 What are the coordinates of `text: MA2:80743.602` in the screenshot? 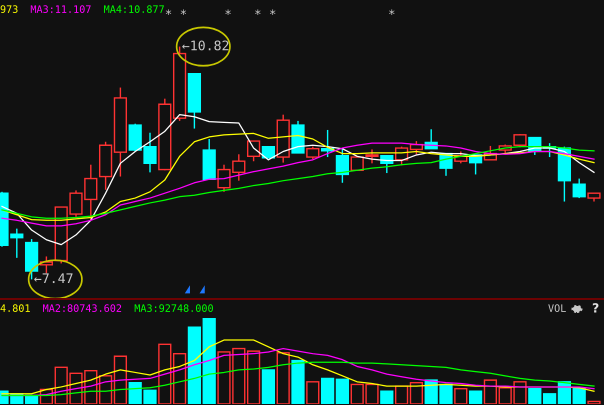 It's located at (82, 308).